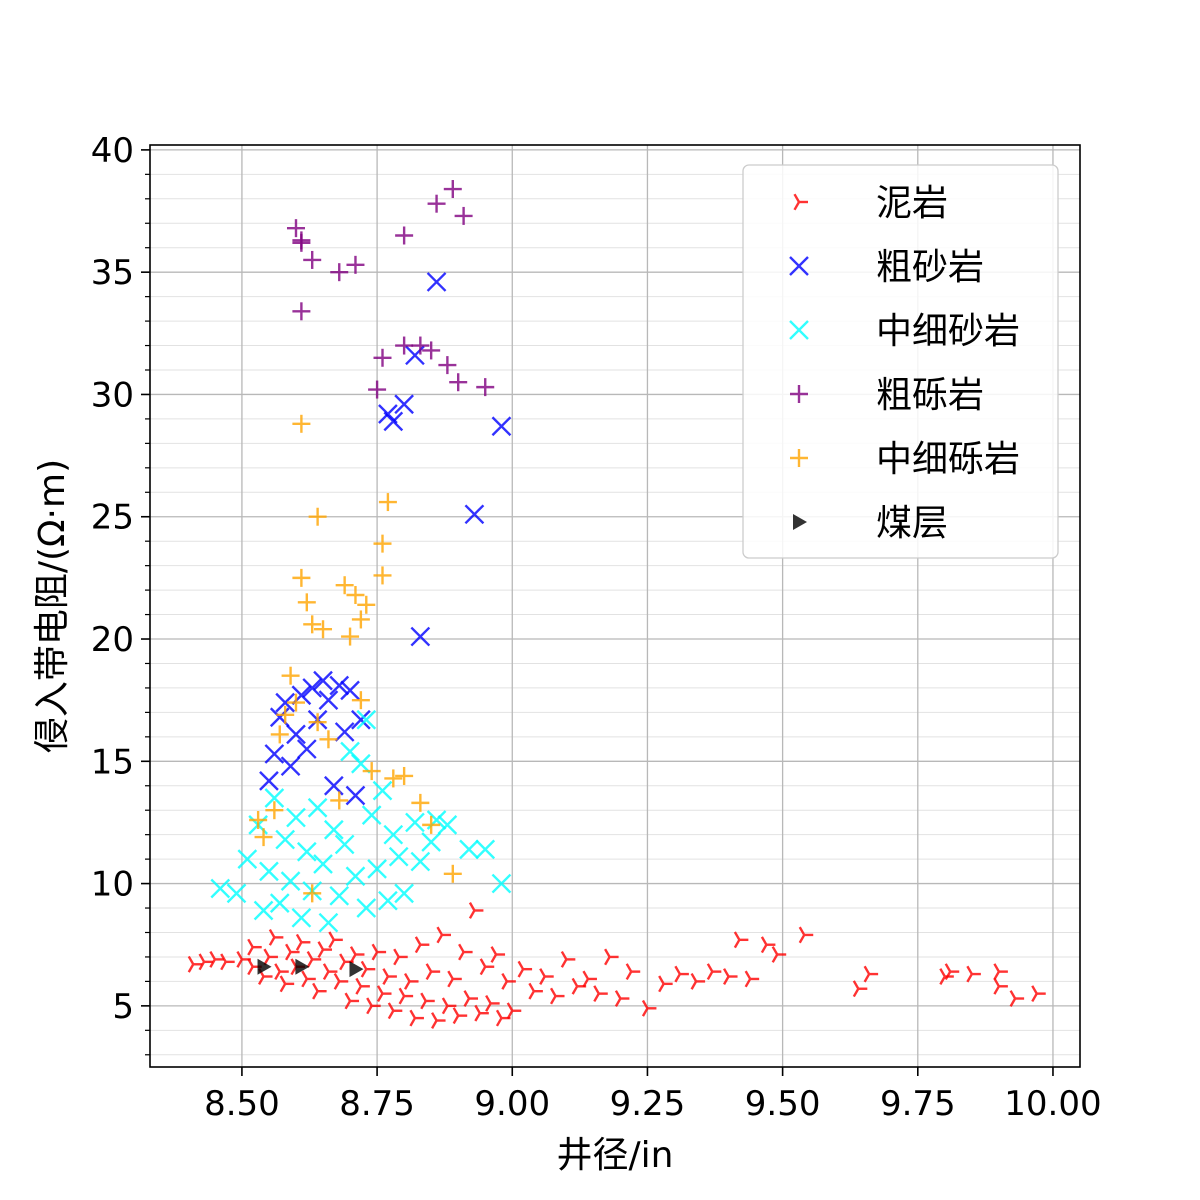 This screenshot has height=1200, width=1200. Describe the element at coordinates (948, 331) in the screenshot. I see `legend-label: 中细砂岩` at that location.